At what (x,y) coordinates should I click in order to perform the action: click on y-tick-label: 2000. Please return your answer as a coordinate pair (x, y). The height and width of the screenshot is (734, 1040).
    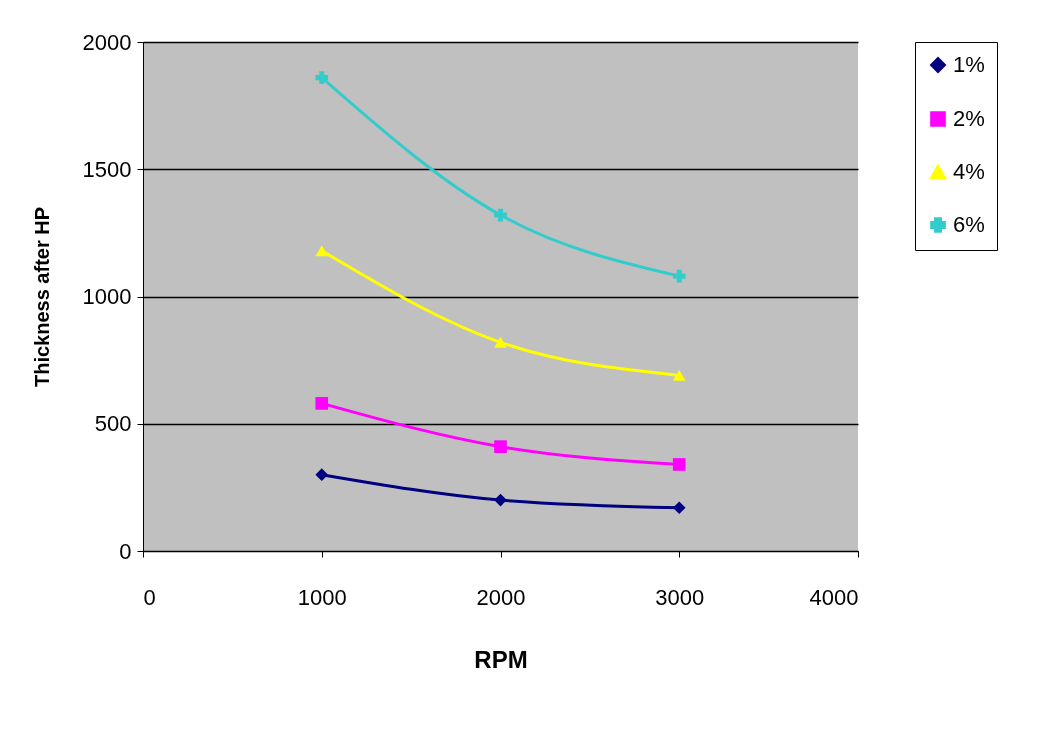
    Looking at the image, I should click on (107, 42).